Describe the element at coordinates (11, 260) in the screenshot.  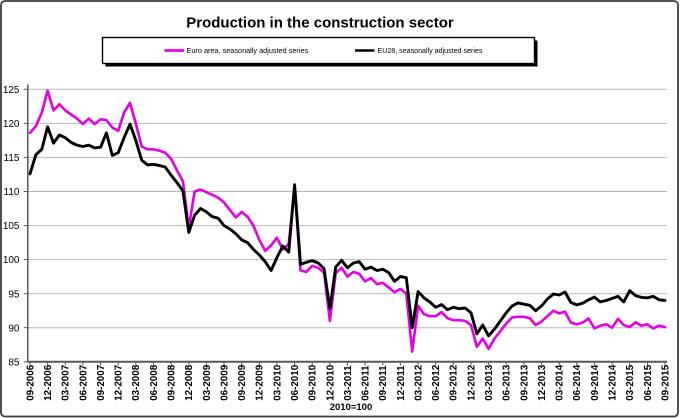
I see `svg-text: 100` at that location.